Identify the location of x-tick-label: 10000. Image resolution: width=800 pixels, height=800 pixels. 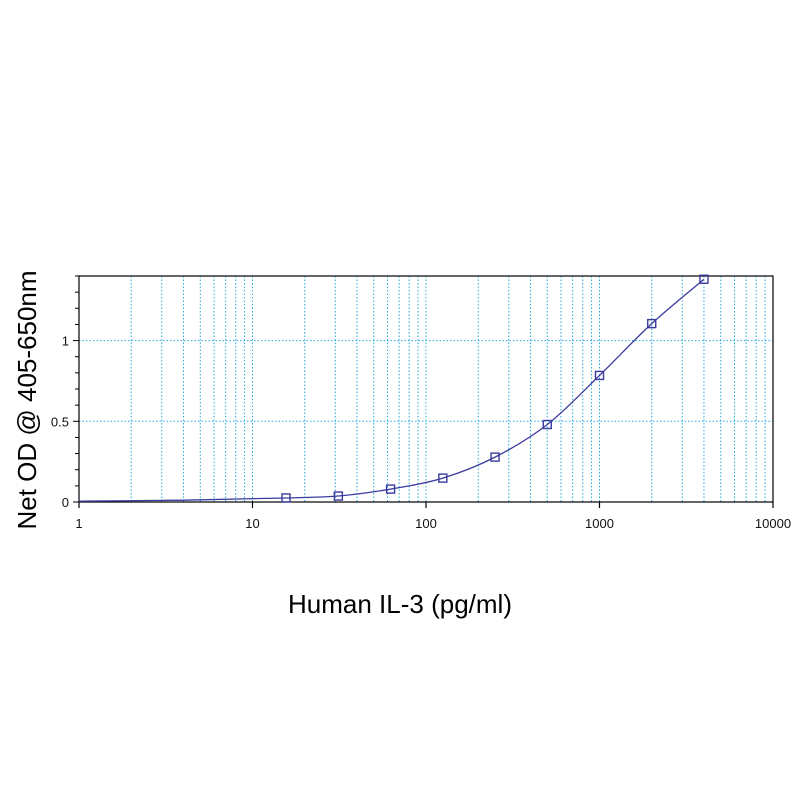
(773, 523).